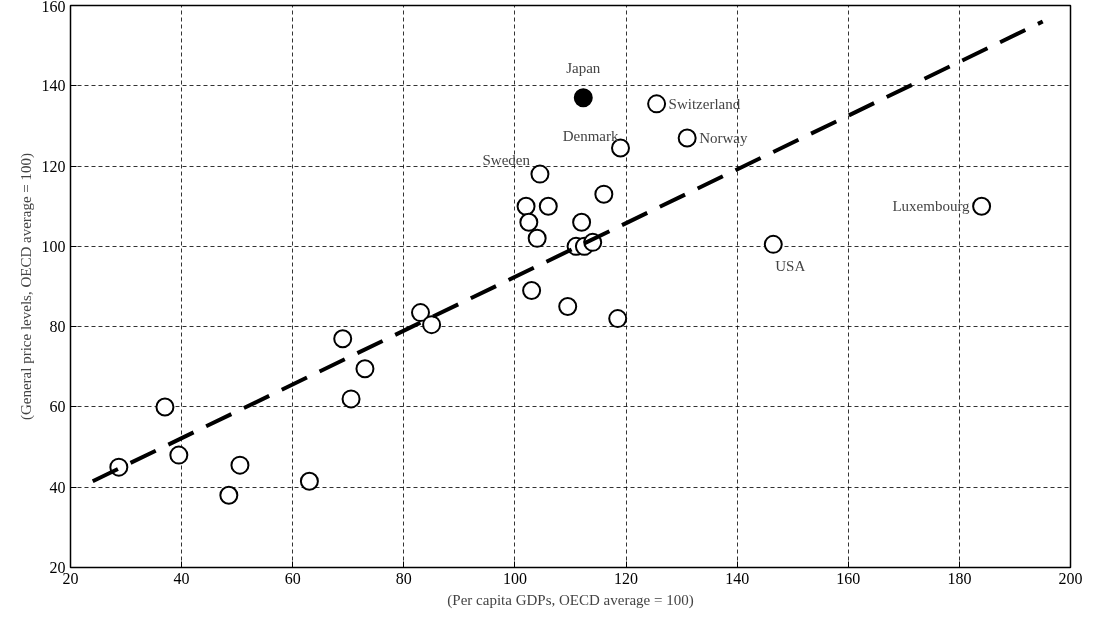 The width and height of the screenshot is (1112, 621). I want to click on annotation: Luxembourg, so click(931, 206).